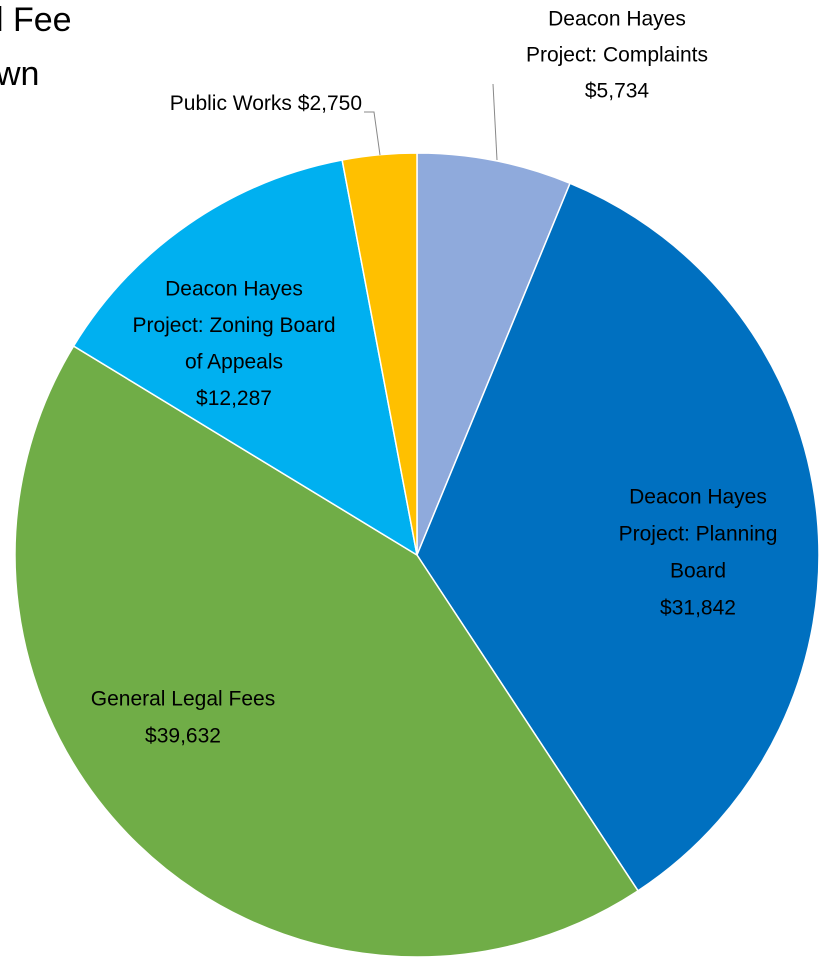 The image size is (827, 962). What do you see at coordinates (698, 608) in the screenshot?
I see `value-label: $31,842` at bounding box center [698, 608].